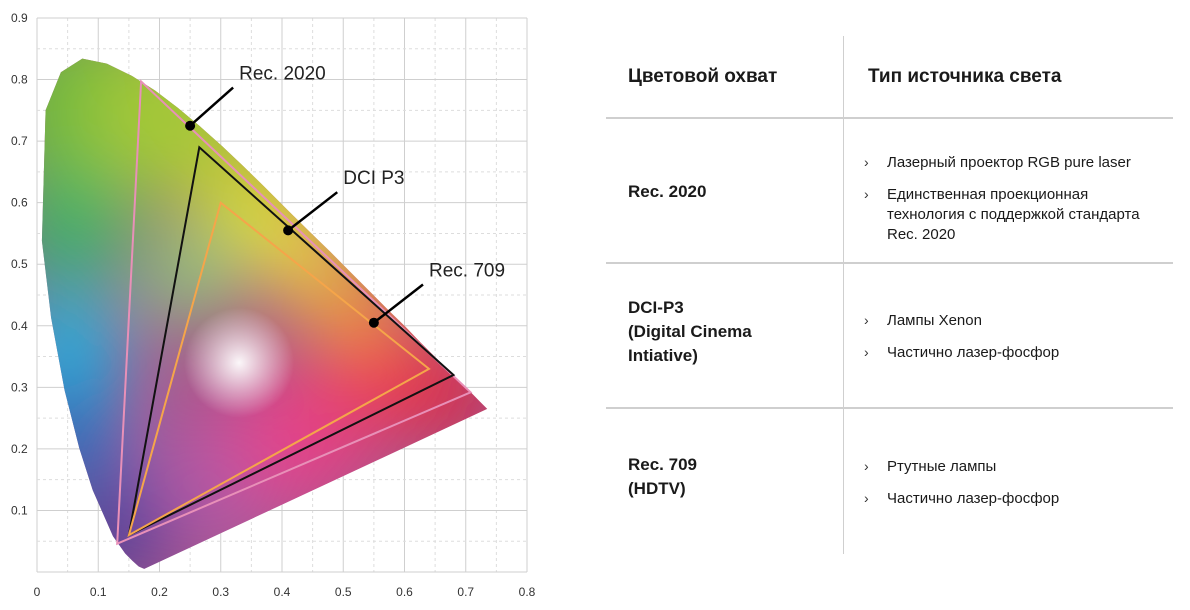 This screenshot has height=610, width=1190. I want to click on y-tick-label: 0.8, so click(19, 80).